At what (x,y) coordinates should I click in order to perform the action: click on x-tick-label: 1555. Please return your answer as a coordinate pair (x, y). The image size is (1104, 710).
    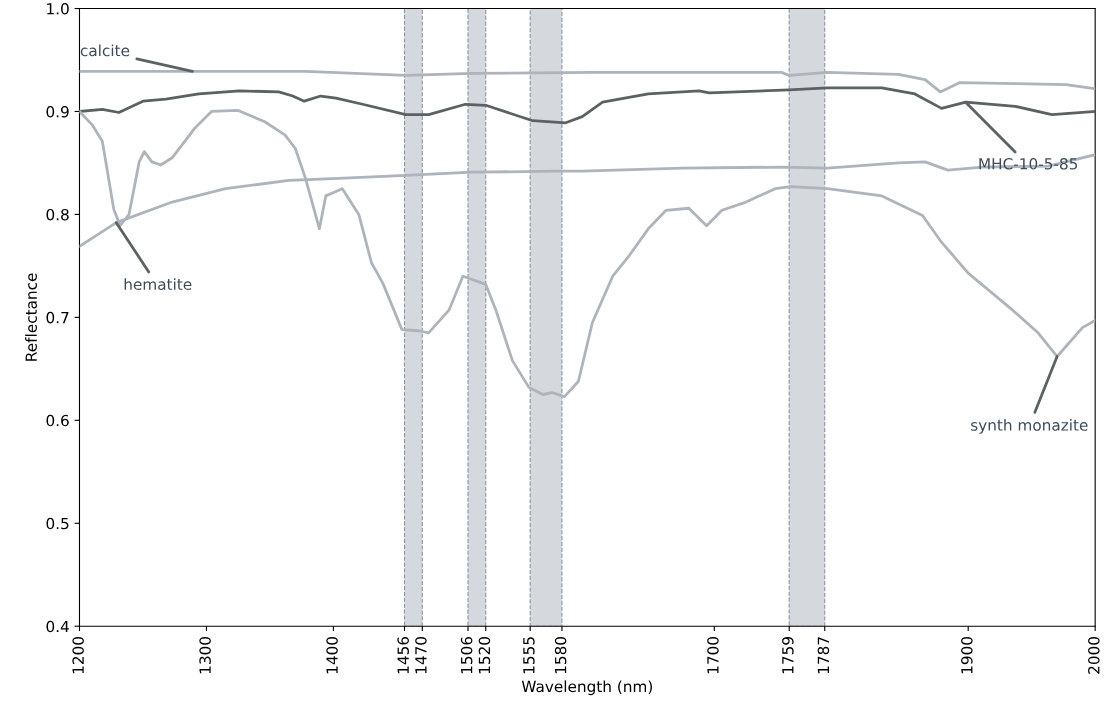
    Looking at the image, I should click on (529, 655).